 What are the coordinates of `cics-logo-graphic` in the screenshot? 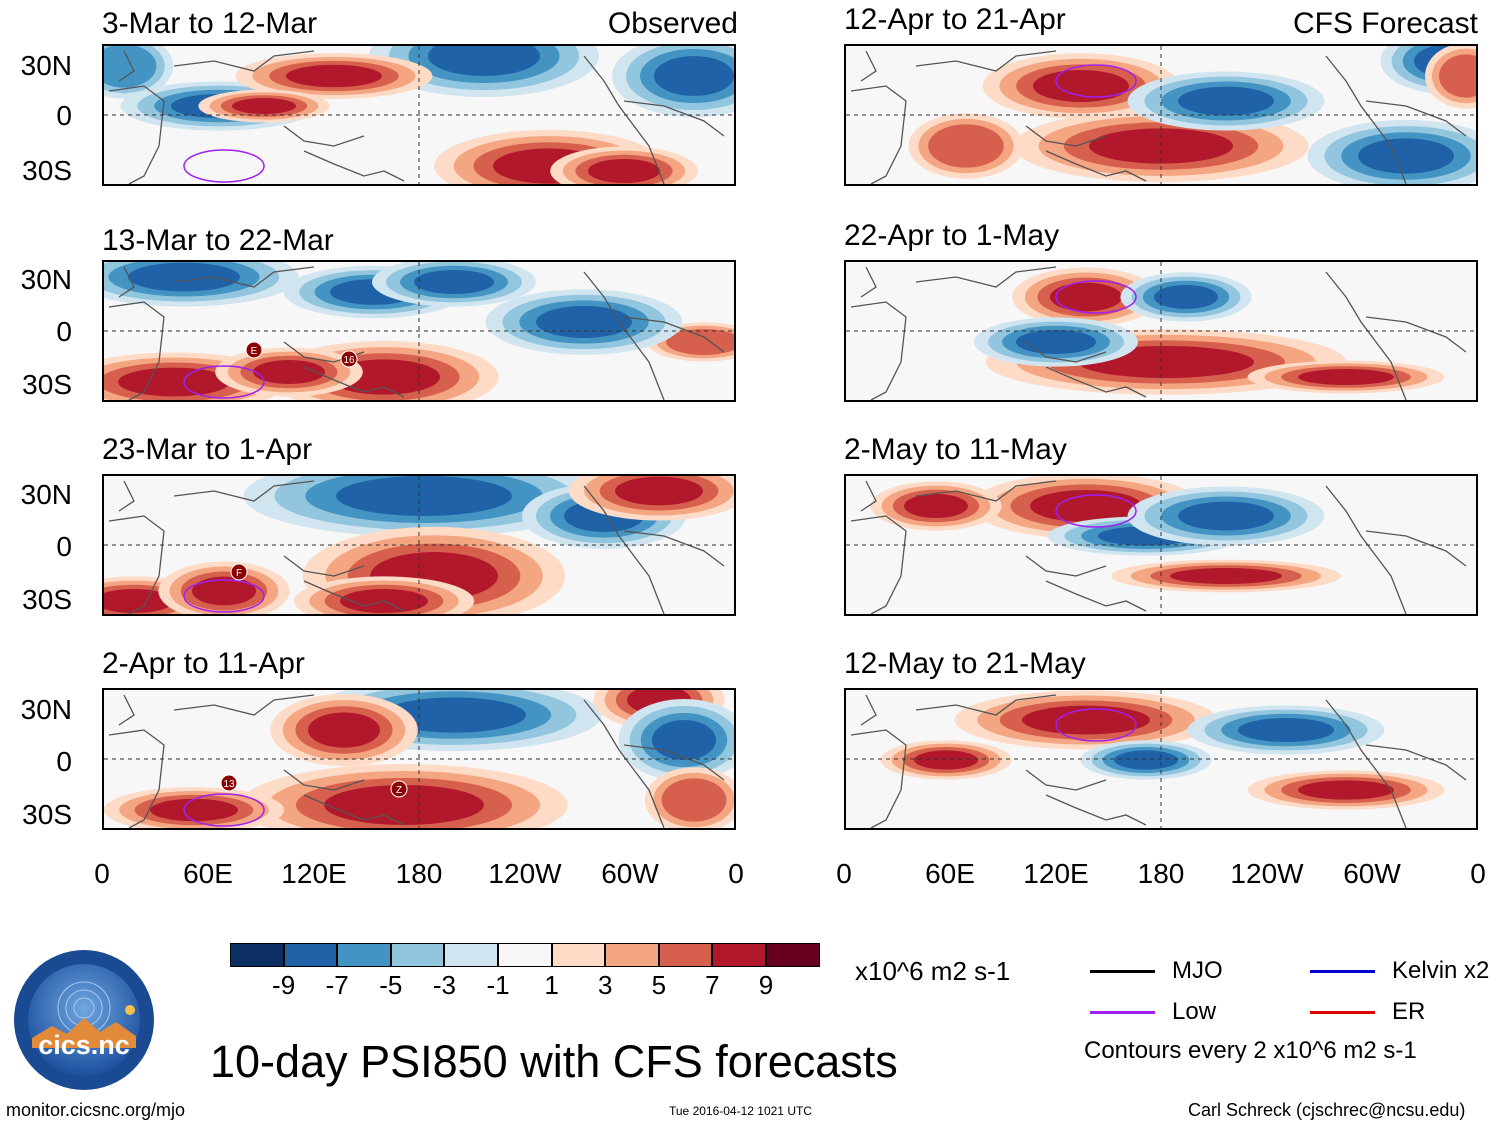 It's located at (84, 1020).